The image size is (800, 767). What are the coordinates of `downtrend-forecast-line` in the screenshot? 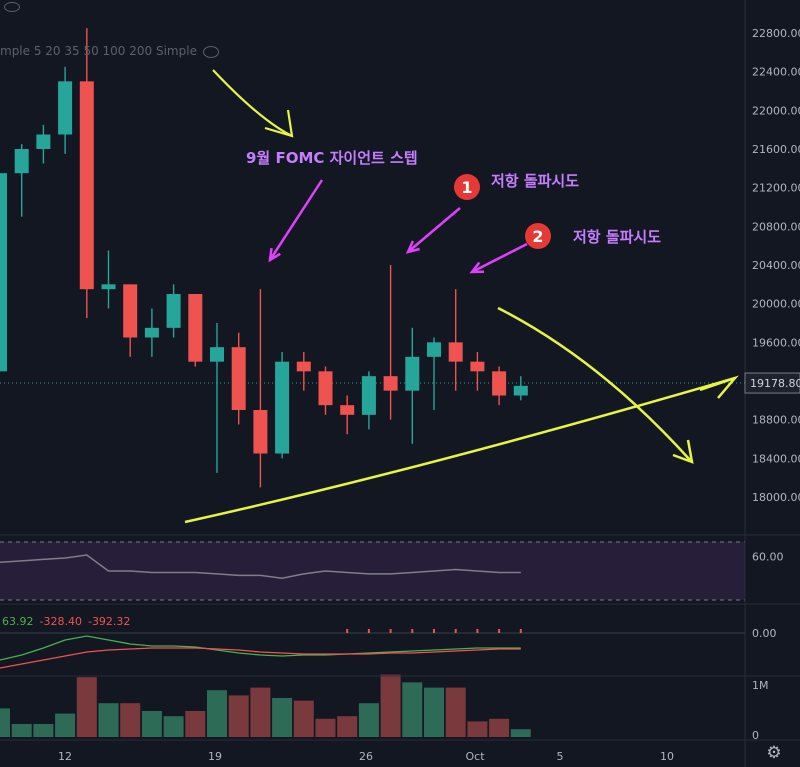 It's located at (594, 383).